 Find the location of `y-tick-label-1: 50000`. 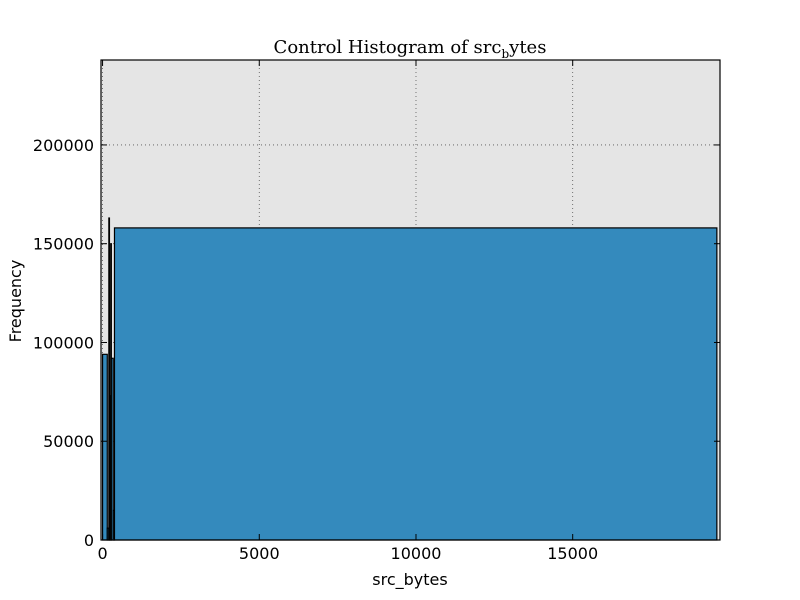

y-tick-label-1: 50000 is located at coordinates (68, 441).